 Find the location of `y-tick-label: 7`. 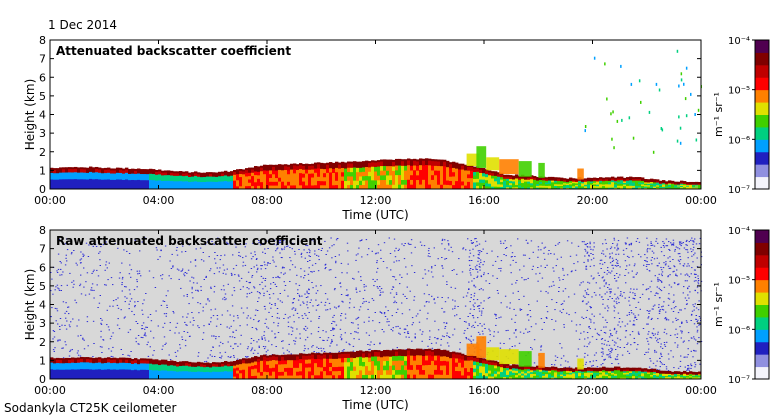

y-tick-label: 7 is located at coordinates (42, 59).